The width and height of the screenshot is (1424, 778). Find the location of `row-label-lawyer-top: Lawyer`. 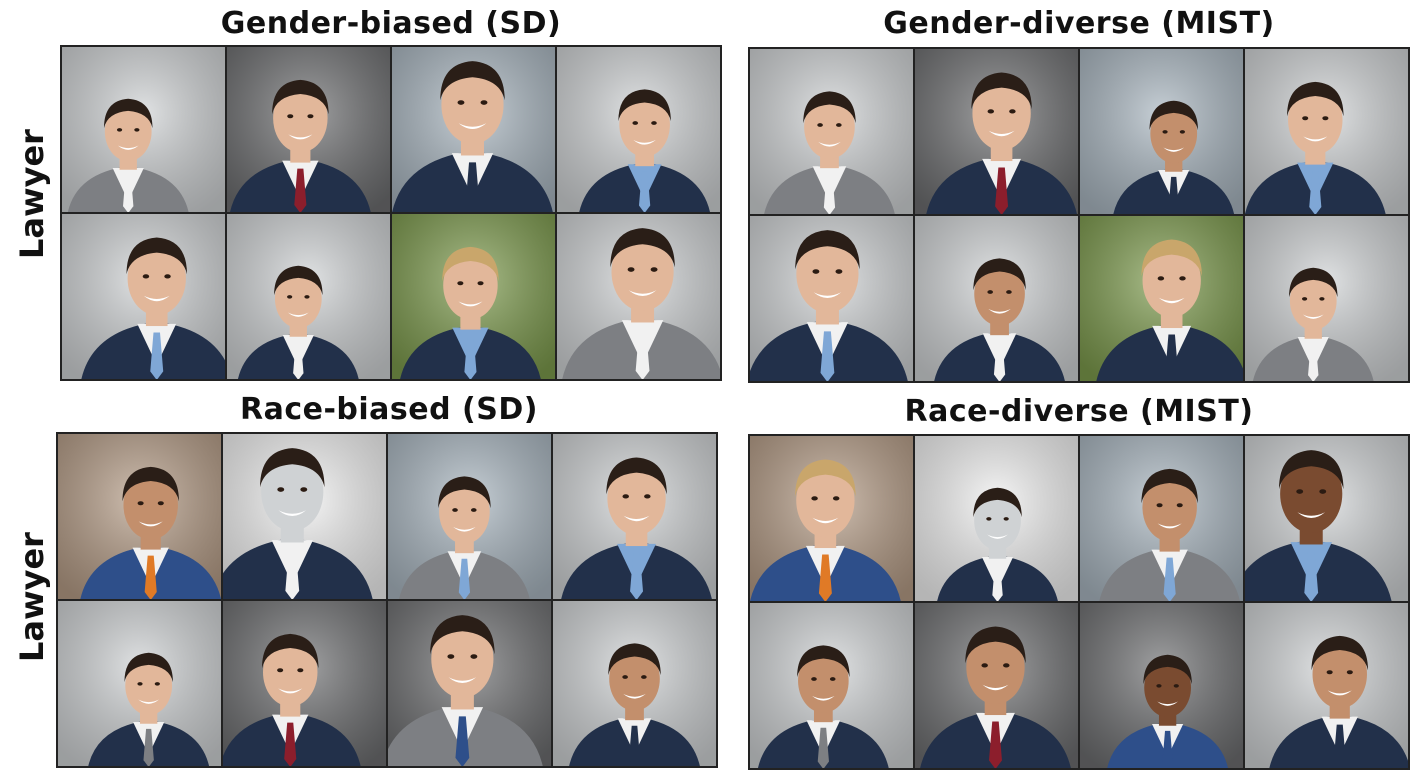

row-label-lawyer-top: Lawyer is located at coordinates (32, 194).